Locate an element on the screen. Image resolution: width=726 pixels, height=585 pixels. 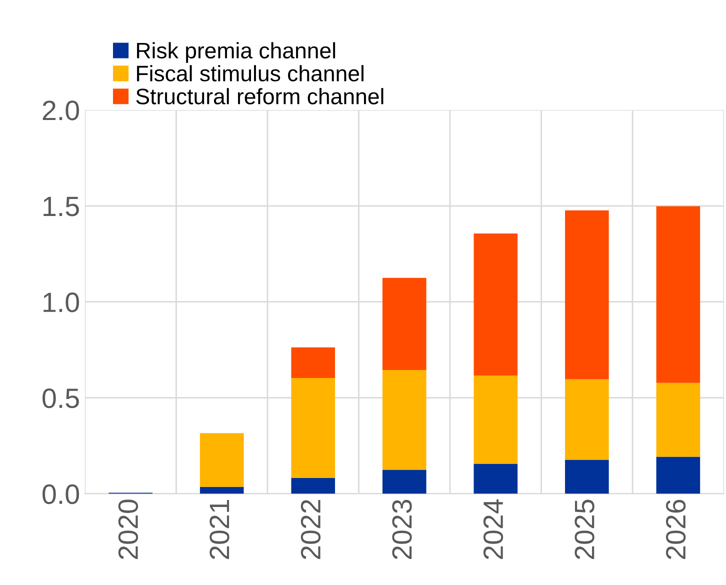
legend-label: Structural reform channel is located at coordinates (260, 96).